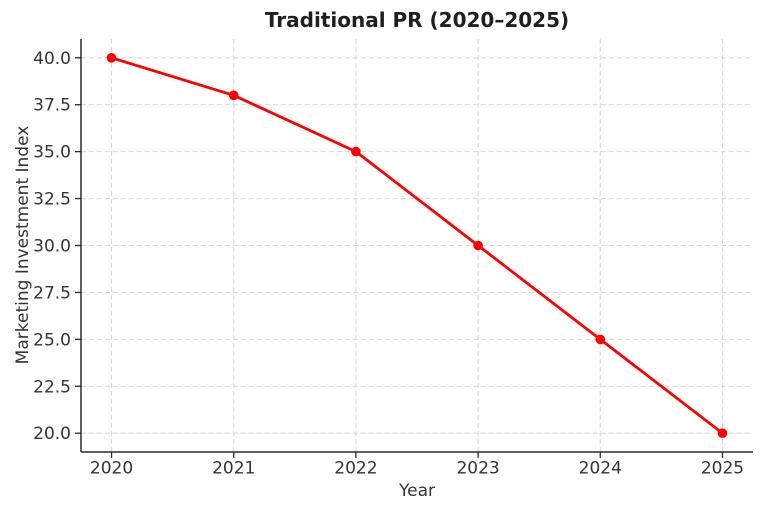 Image resolution: width=768 pixels, height=512 pixels. I want to click on y-tick-label: 40.0, so click(52, 59).